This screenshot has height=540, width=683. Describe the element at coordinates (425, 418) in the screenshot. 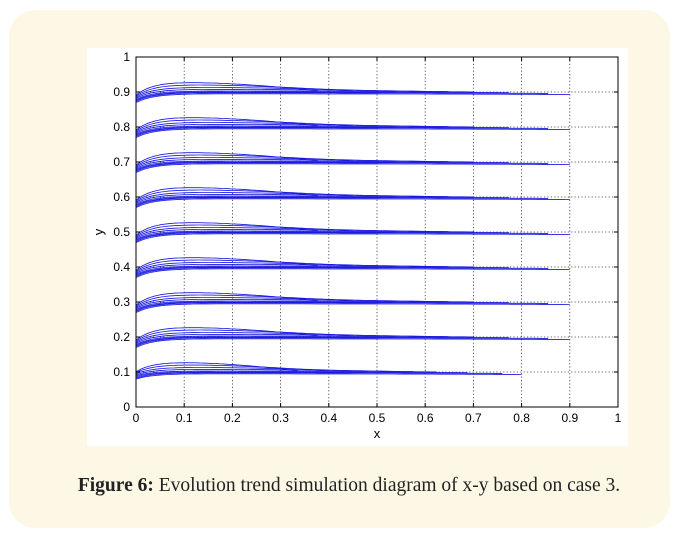

I see `x-tick-label: 0.6` at that location.